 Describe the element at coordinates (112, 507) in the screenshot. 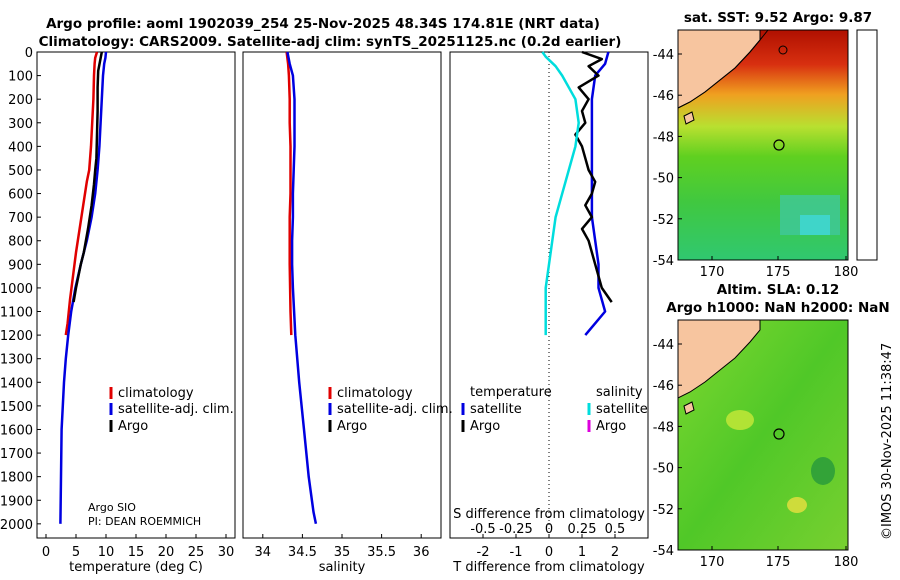

I see `annotation-argo-sio: Argo SIO` at that location.